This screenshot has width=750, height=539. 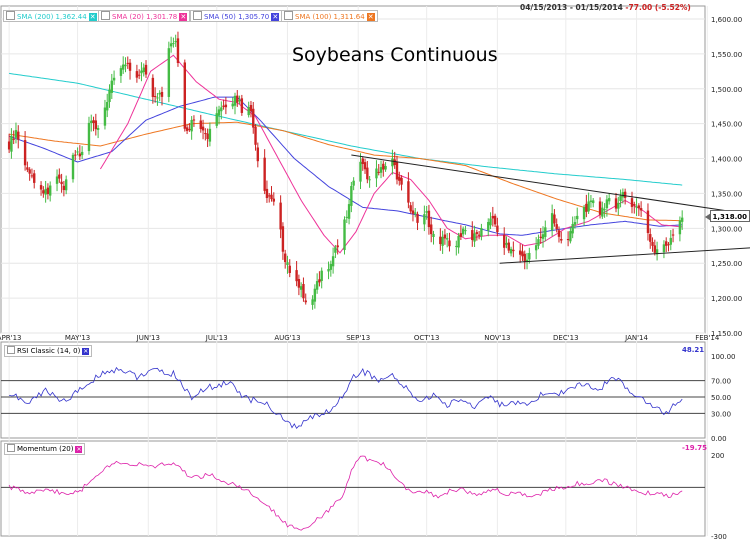 What do you see at coordinates (329, 16) in the screenshot?
I see `legend-item: SMA (100) 1,311.64 ✕` at bounding box center [329, 16].